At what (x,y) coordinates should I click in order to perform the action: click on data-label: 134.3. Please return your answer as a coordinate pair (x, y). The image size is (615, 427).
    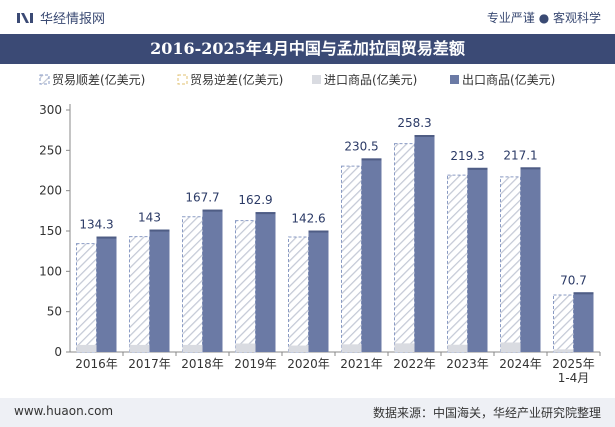
    Looking at the image, I should click on (96, 225).